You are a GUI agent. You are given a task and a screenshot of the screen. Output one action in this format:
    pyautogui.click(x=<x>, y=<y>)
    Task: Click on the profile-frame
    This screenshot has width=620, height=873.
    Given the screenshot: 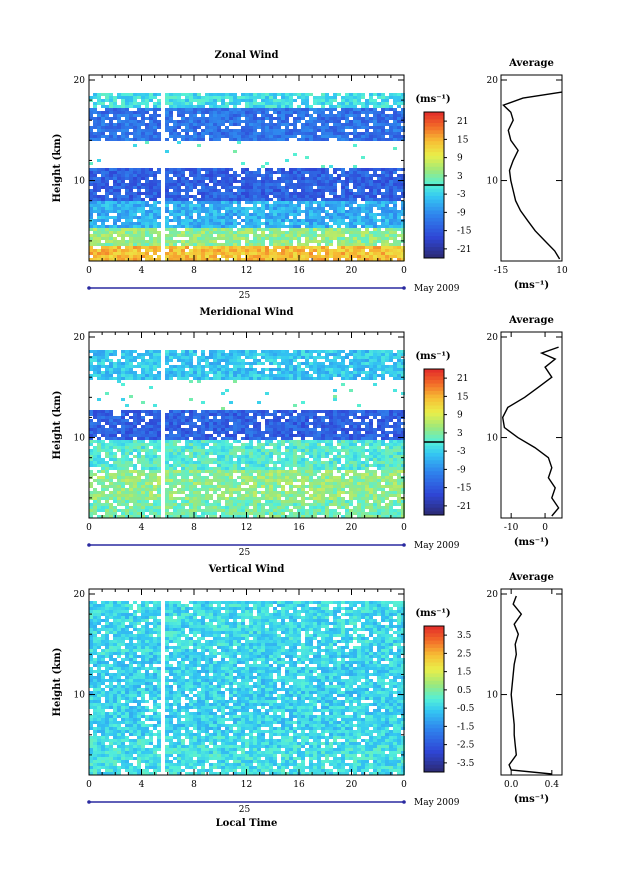 What is the action you would take?
    pyautogui.click(x=531, y=168)
    